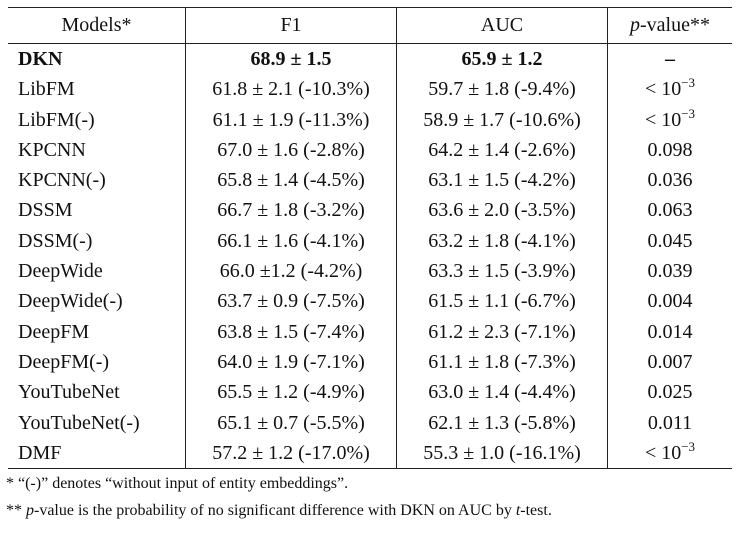 This screenshot has width=746, height=539. Describe the element at coordinates (675, 25) in the screenshot. I see `header-pvalue-rest: -value**` at that location.